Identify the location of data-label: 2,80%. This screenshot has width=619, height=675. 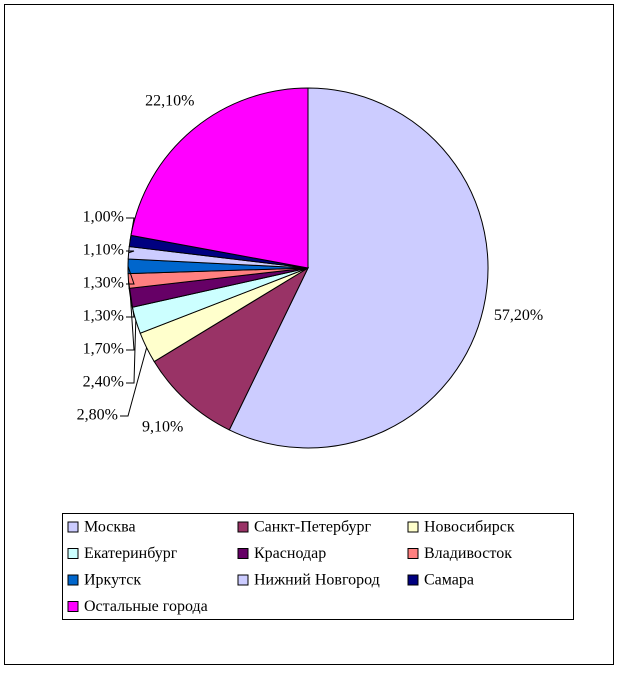
(97, 415).